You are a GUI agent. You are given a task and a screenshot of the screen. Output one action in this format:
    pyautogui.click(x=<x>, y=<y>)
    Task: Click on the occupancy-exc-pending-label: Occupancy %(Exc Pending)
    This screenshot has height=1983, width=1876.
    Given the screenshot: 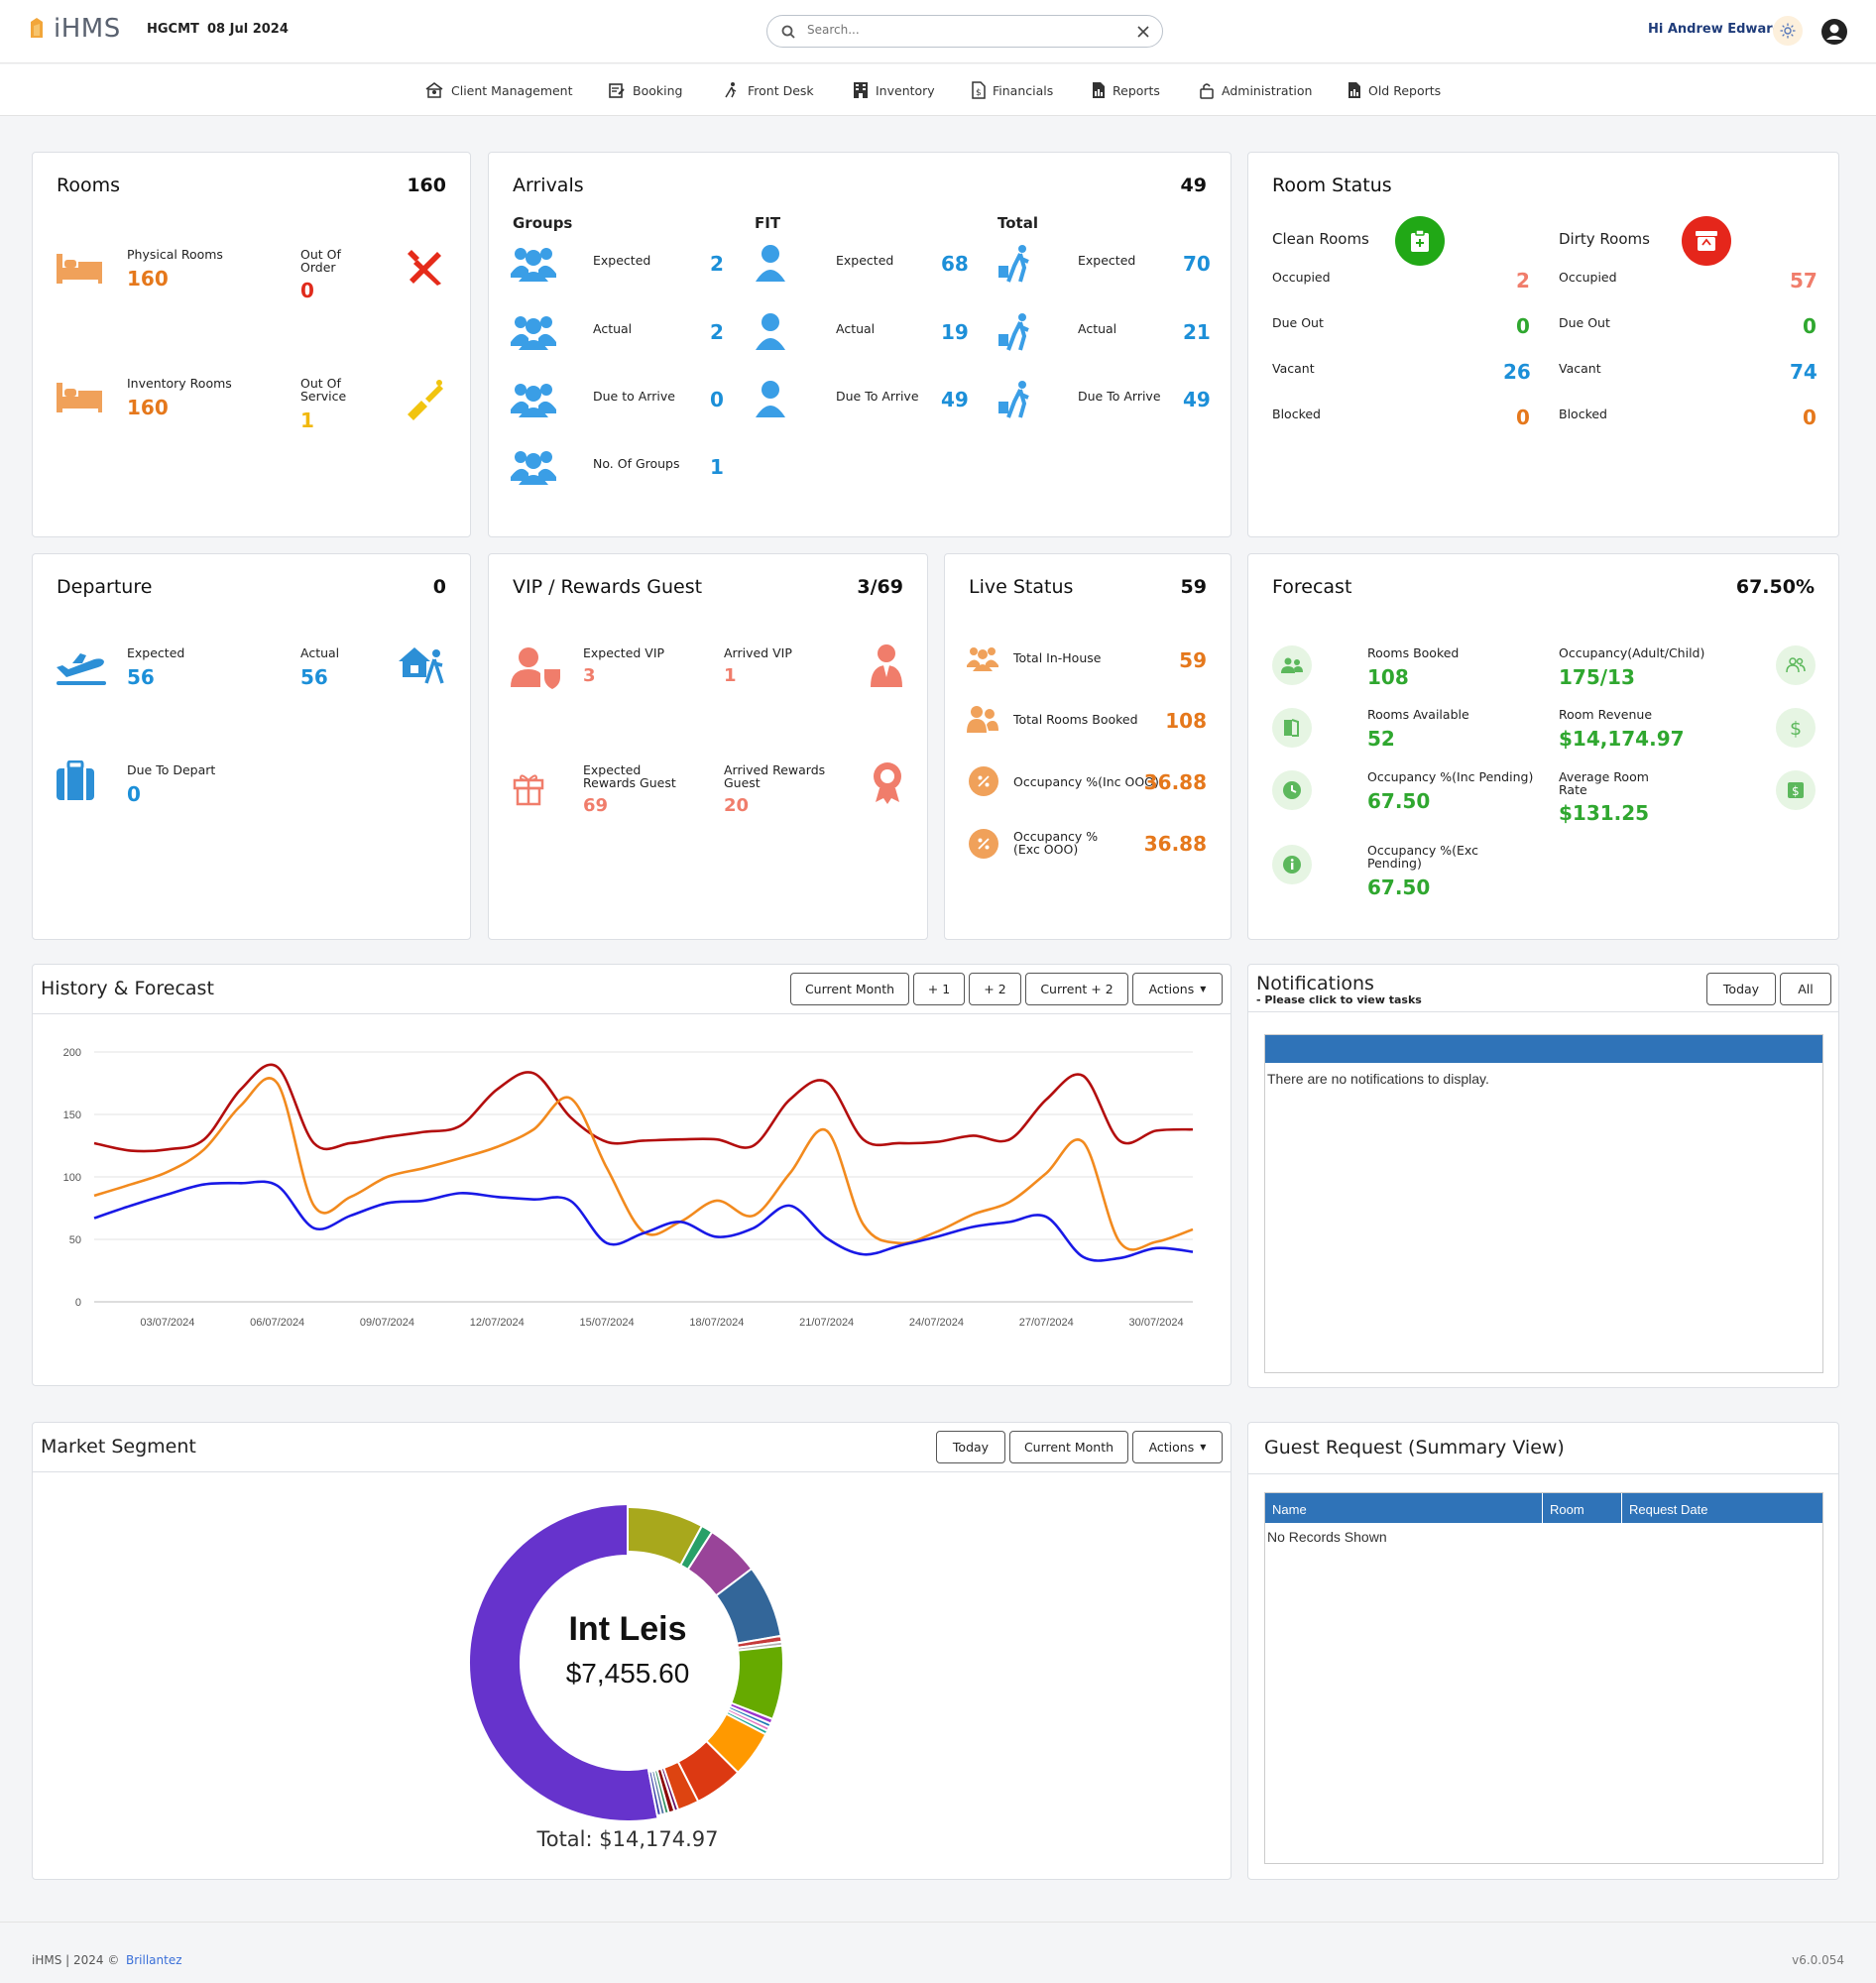 What is the action you would take?
    pyautogui.click(x=1422, y=857)
    